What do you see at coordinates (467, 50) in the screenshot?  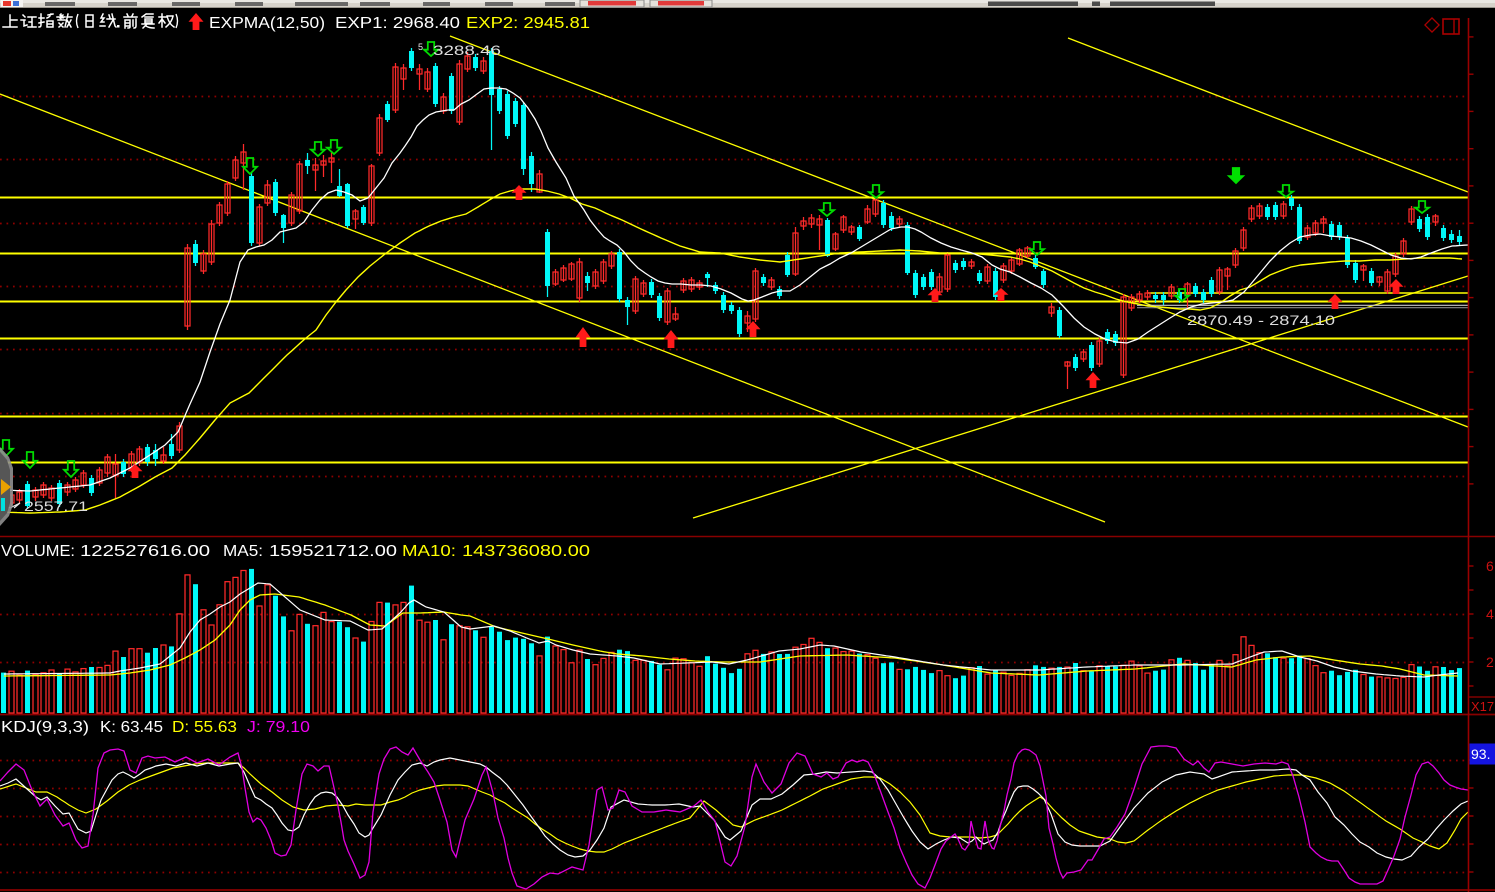 I see `svg-text: 3288.46` at bounding box center [467, 50].